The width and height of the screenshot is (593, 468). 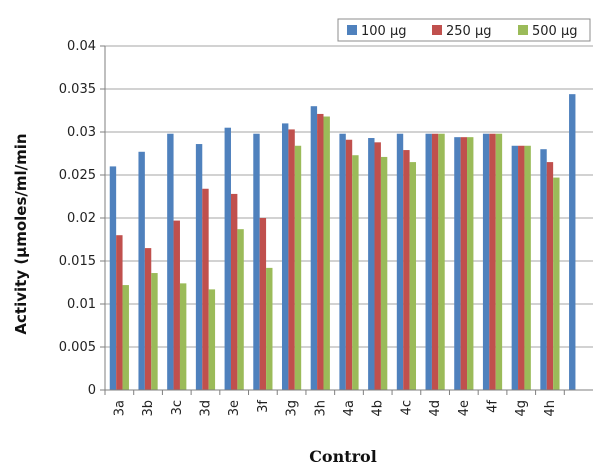 I want to click on y-tick-label: 0.035, so click(x=77, y=89).